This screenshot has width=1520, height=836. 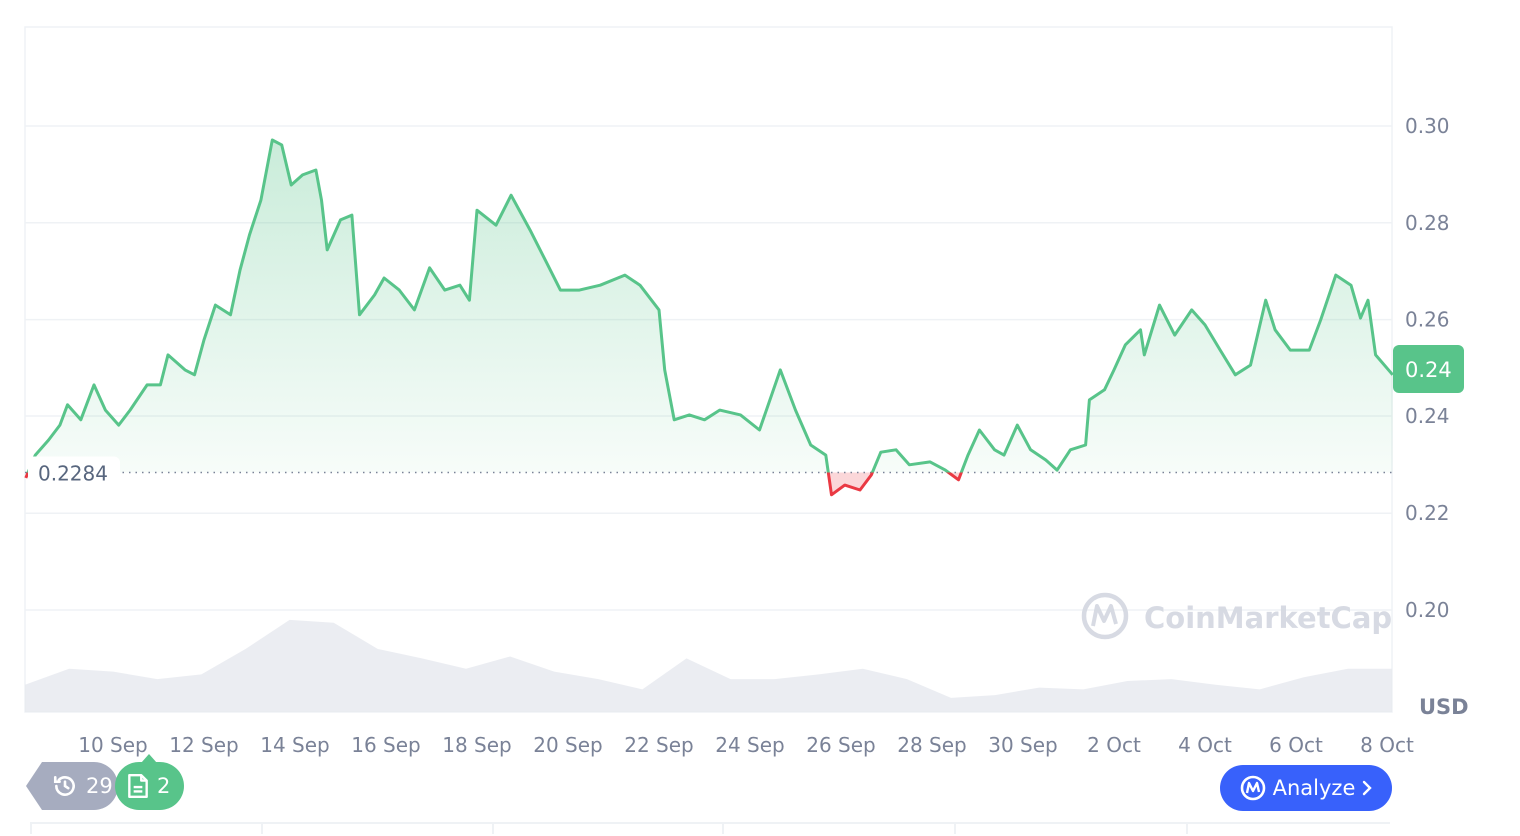 What do you see at coordinates (1367, 788) in the screenshot?
I see `chevron-right-icon` at bounding box center [1367, 788].